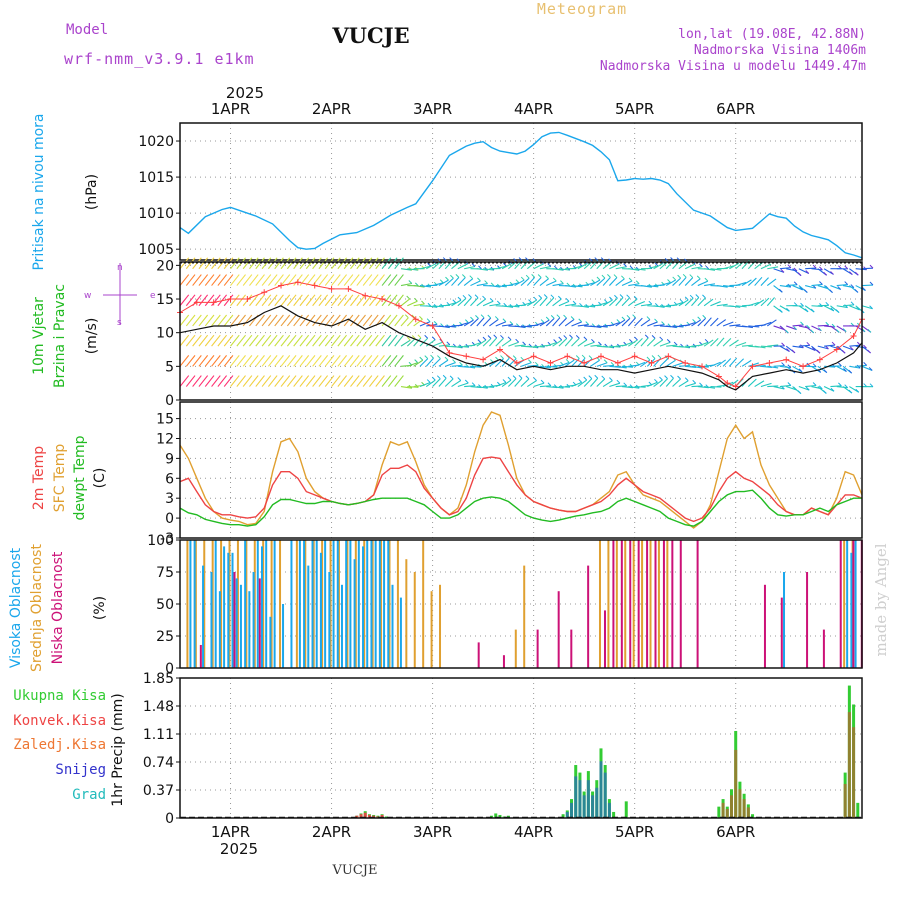  Describe the element at coordinates (158, 791) in the screenshot. I see `precip-y-tick-label: 0.37` at that location.